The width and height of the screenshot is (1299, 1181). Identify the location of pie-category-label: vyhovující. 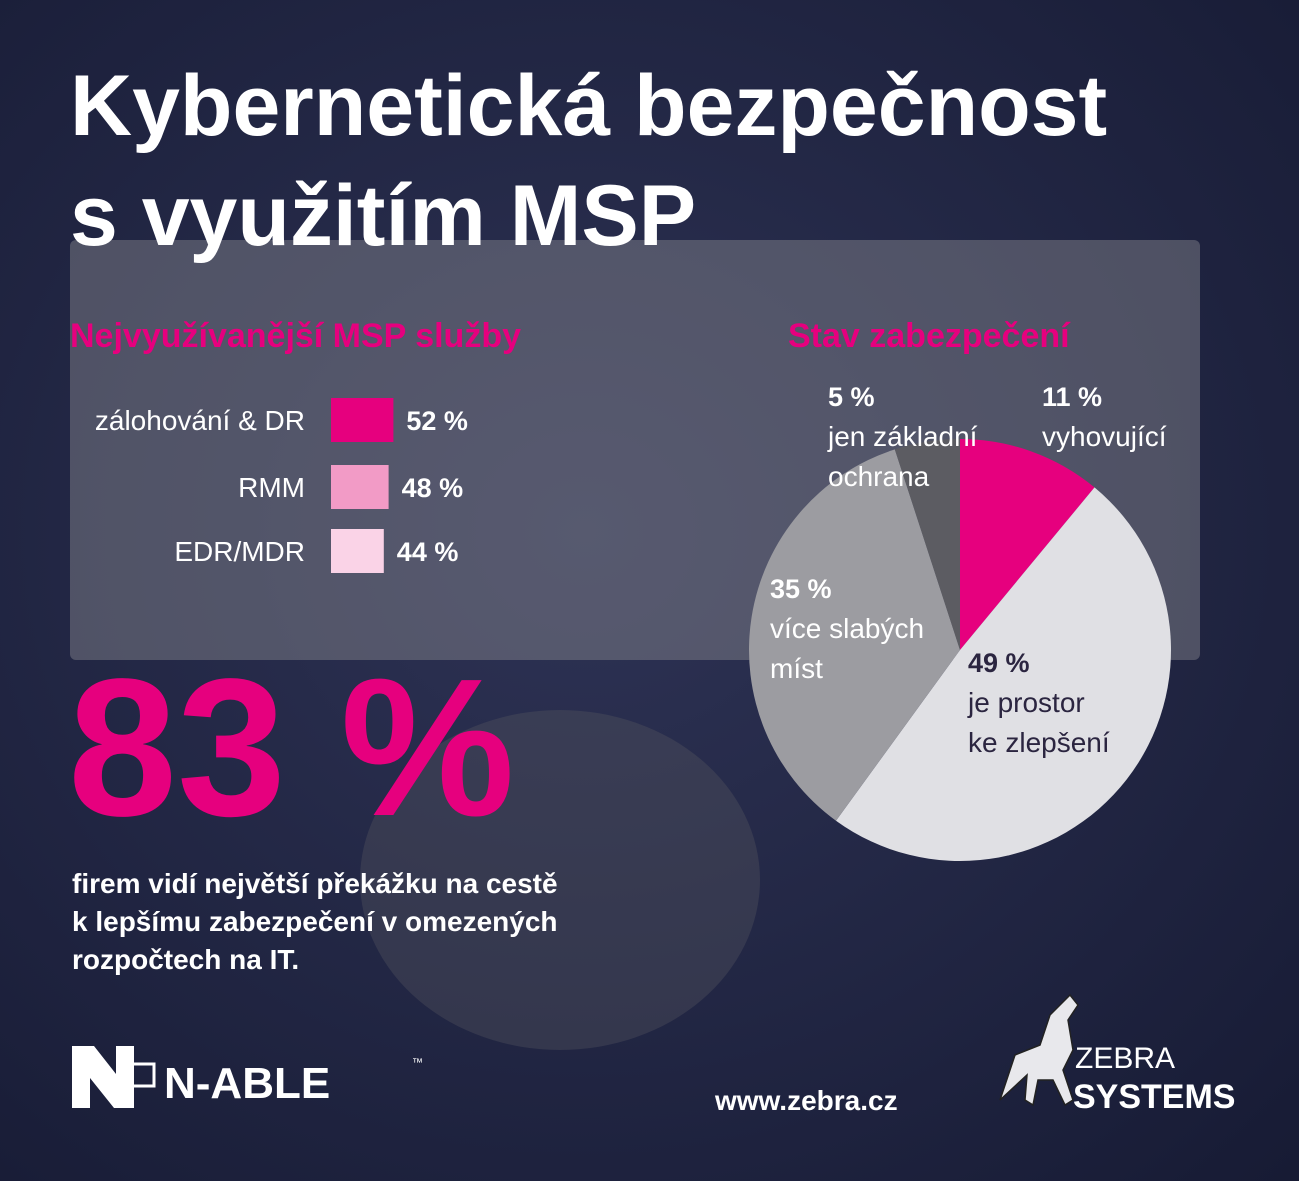
(1104, 436).